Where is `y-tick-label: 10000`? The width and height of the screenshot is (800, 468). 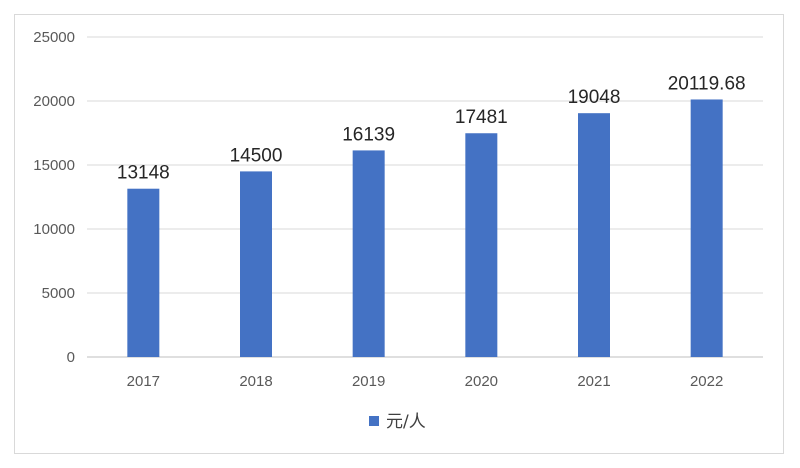
y-tick-label: 10000 is located at coordinates (54, 229).